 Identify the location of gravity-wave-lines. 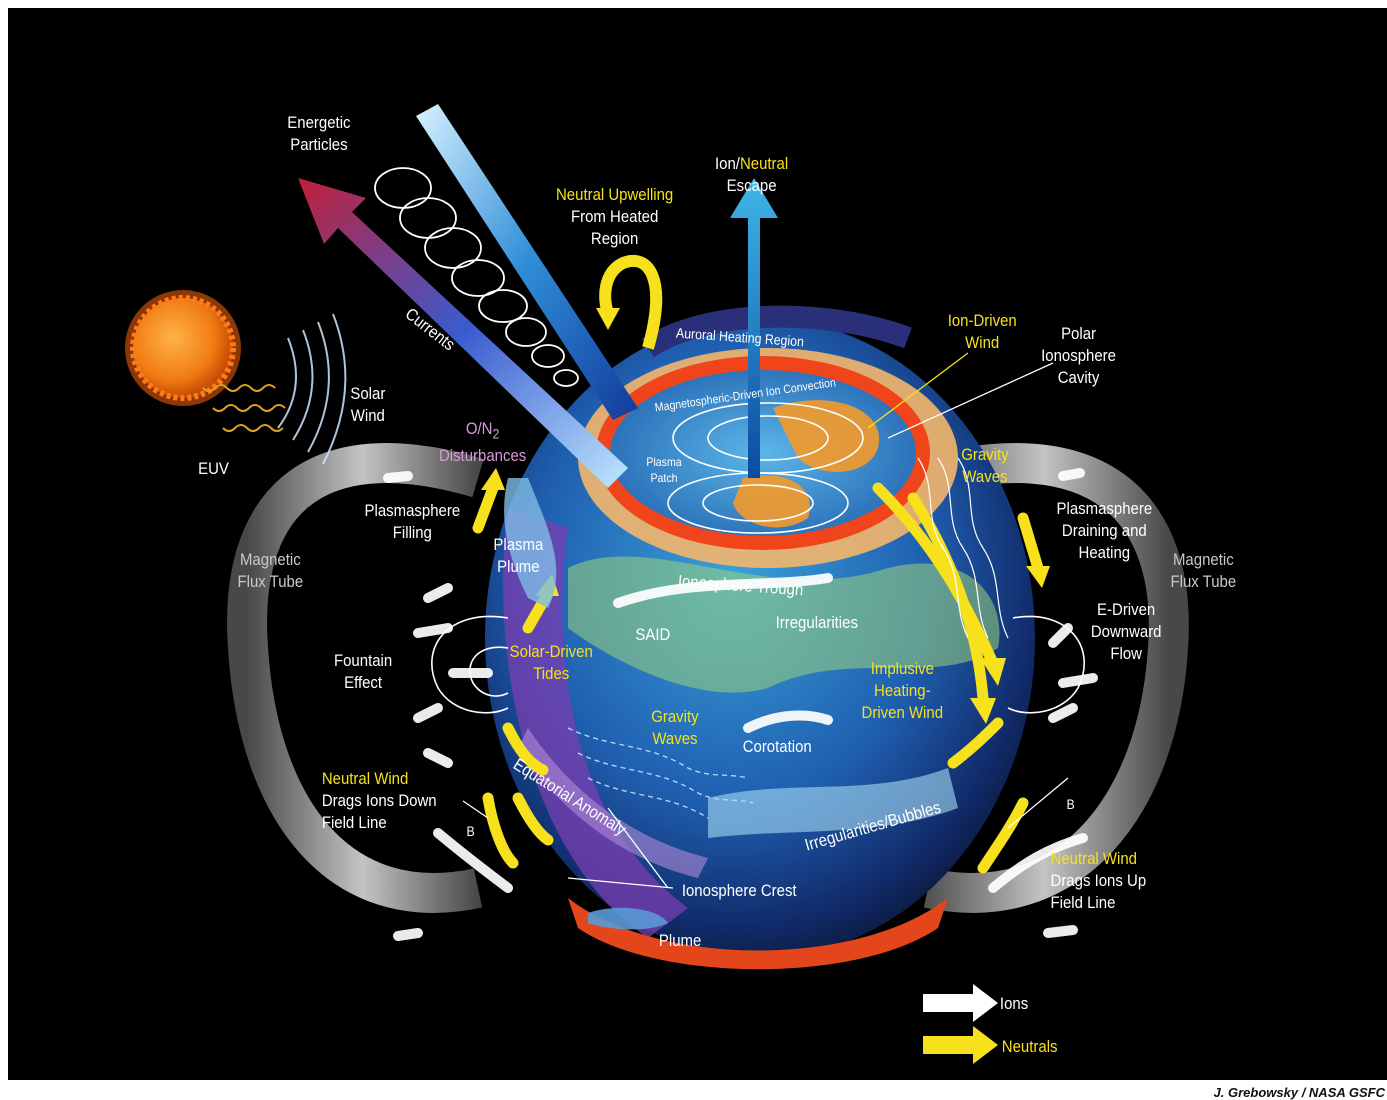
(660, 773).